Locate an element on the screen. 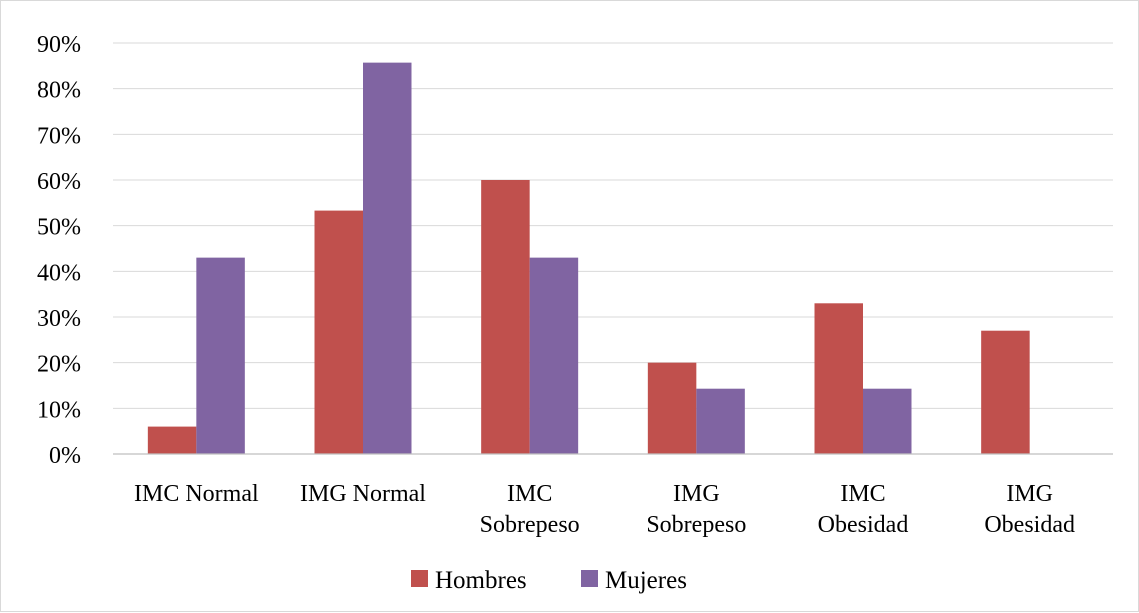  legend-swatch-mujeres is located at coordinates (589, 578).